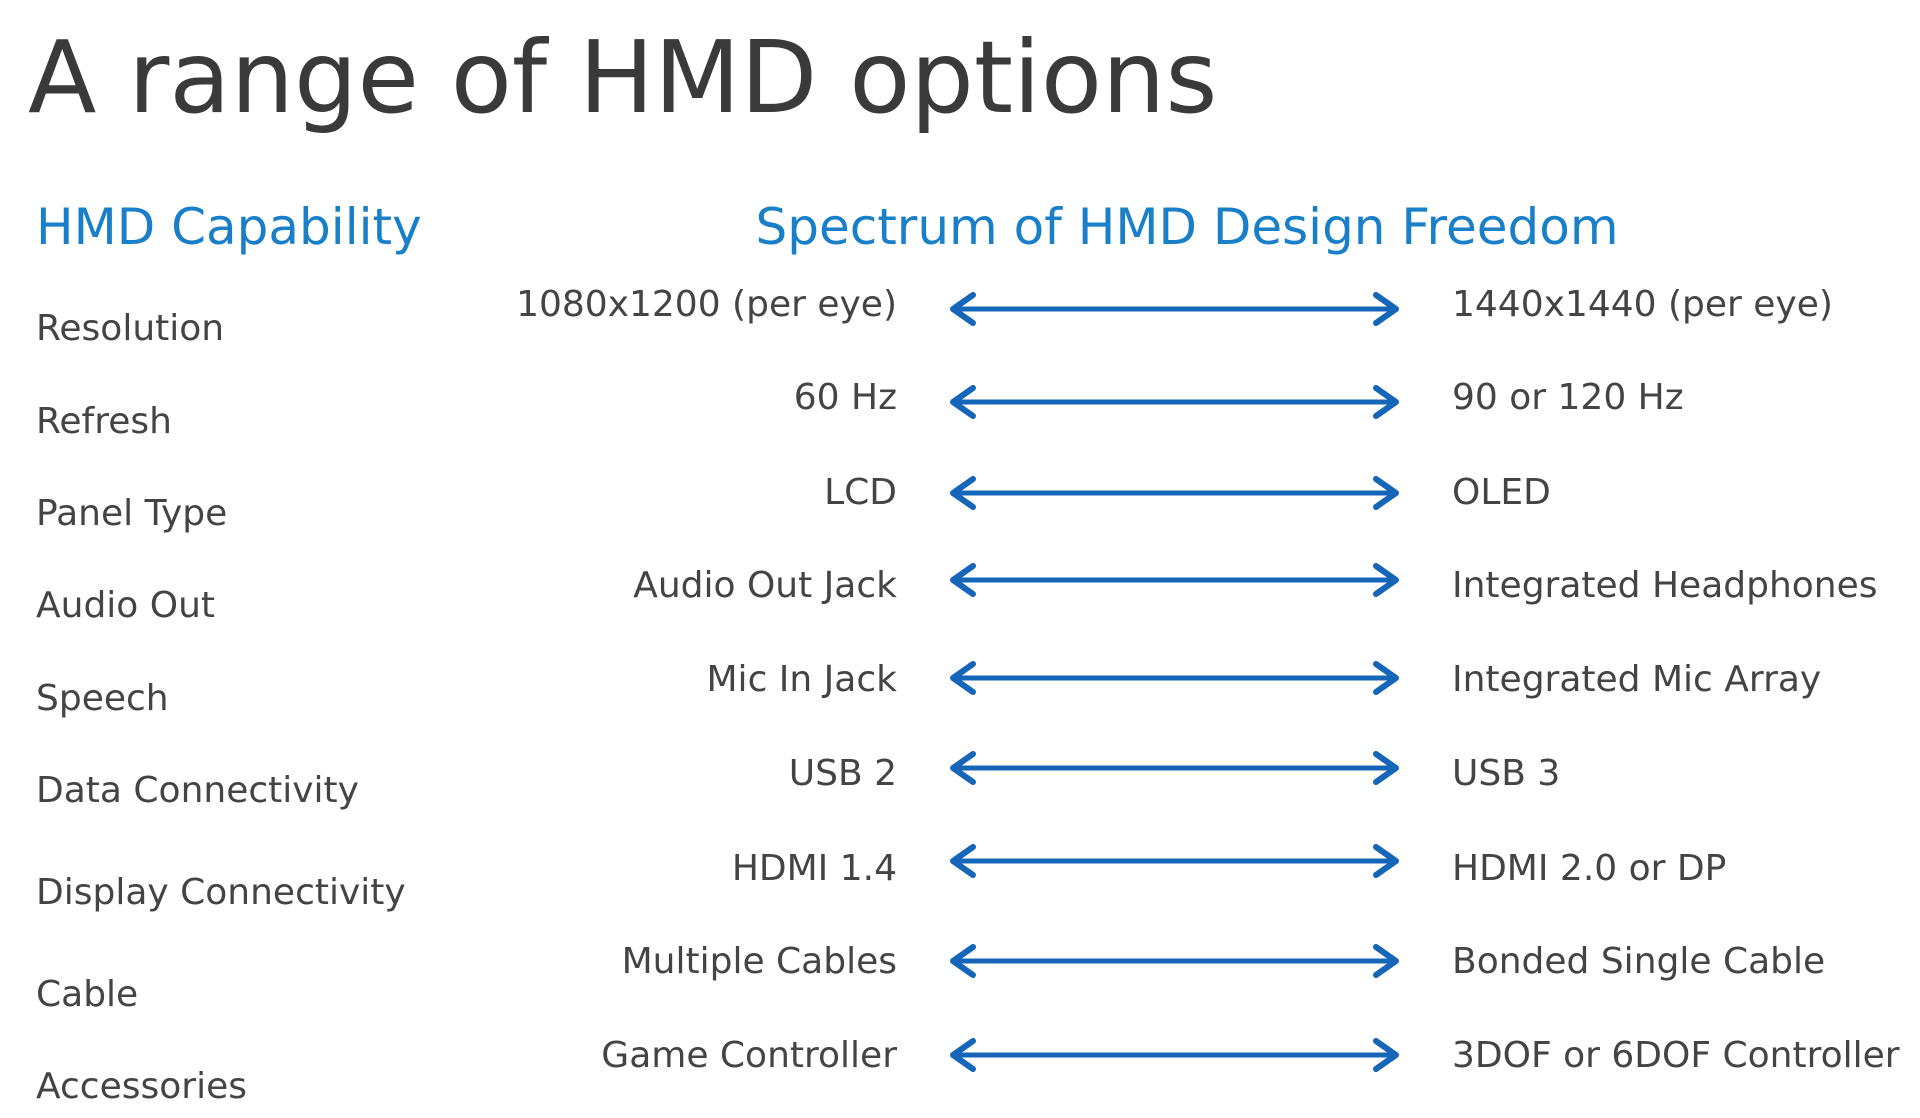  What do you see at coordinates (102, 698) in the screenshot?
I see `capability: Speech` at bounding box center [102, 698].